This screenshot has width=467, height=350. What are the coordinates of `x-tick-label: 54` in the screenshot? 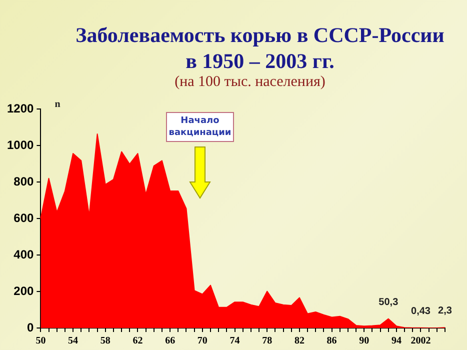 It's located at (73, 341).